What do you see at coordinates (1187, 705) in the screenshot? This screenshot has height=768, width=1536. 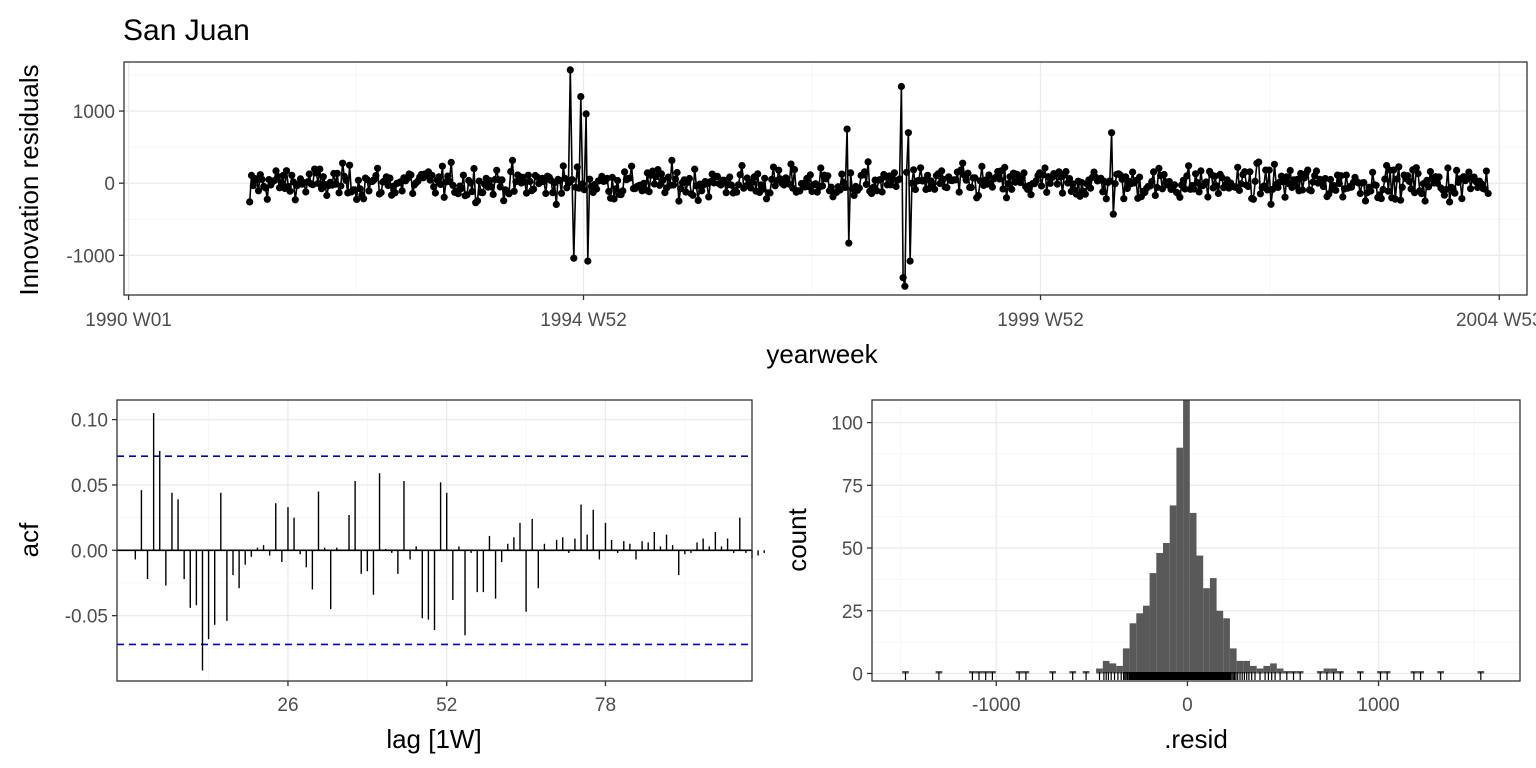 I see `x-tick-label: 0` at bounding box center [1187, 705].